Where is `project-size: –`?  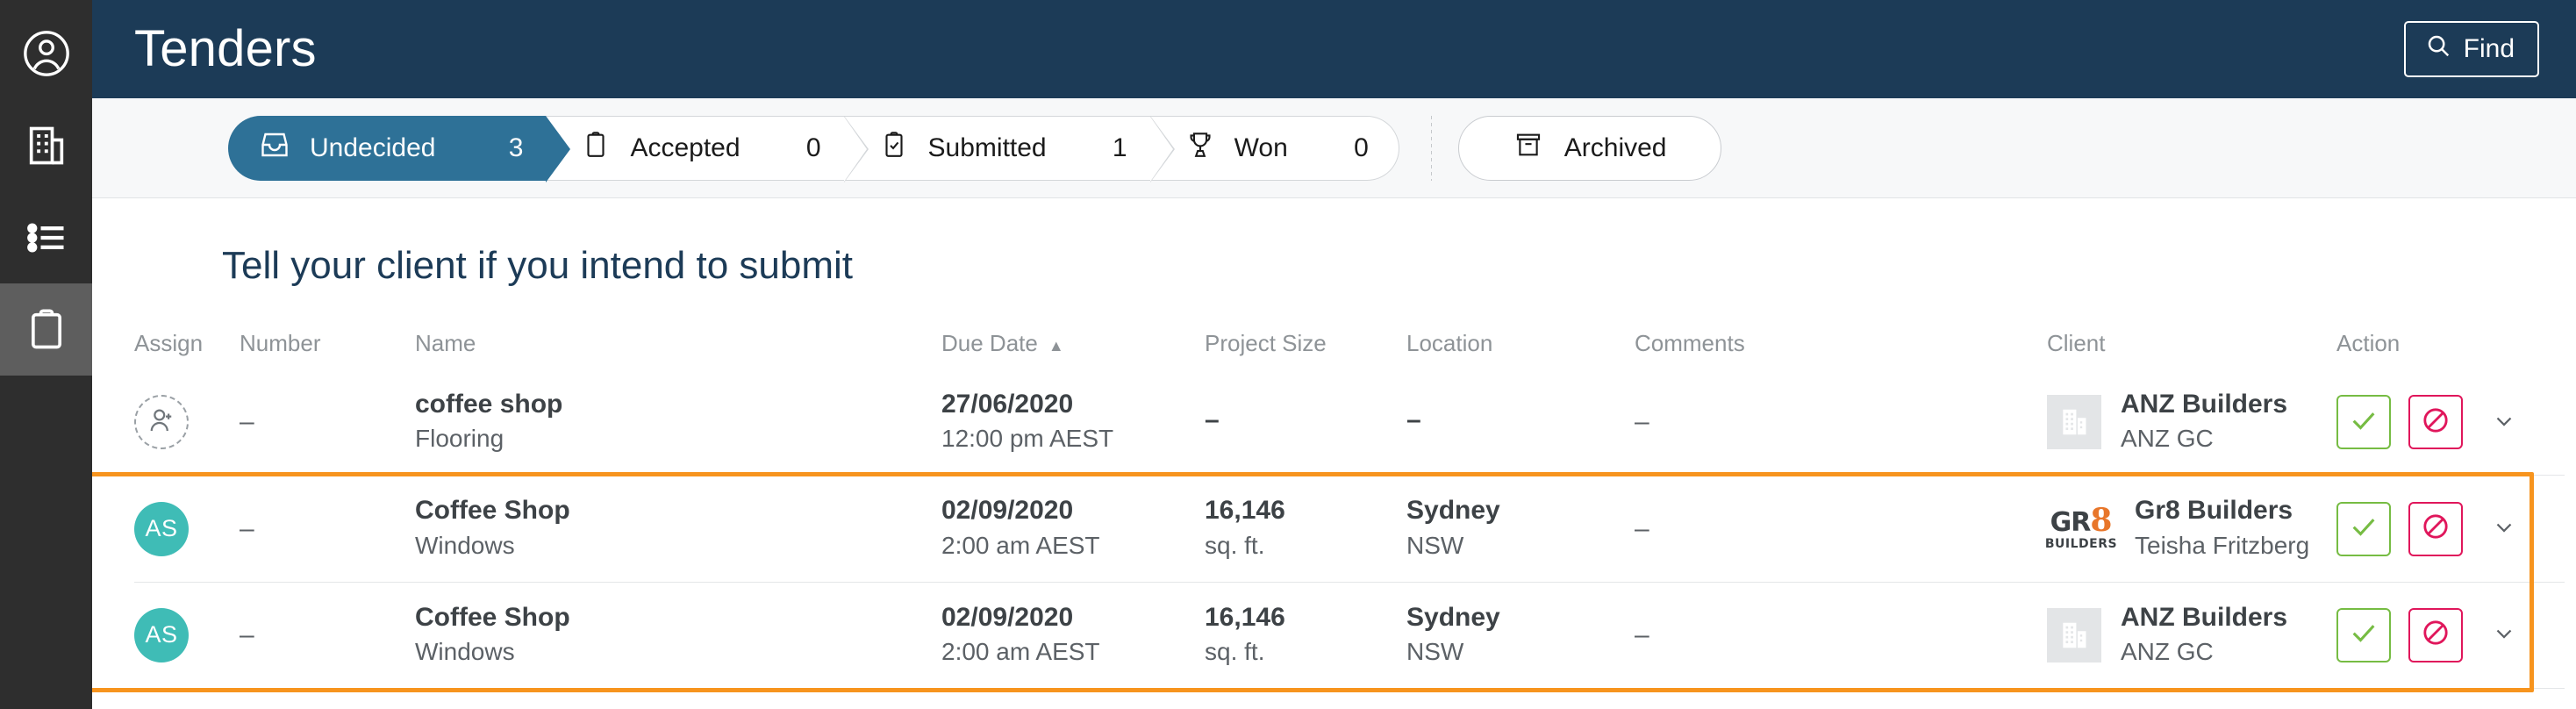 project-size: – is located at coordinates (1212, 420).